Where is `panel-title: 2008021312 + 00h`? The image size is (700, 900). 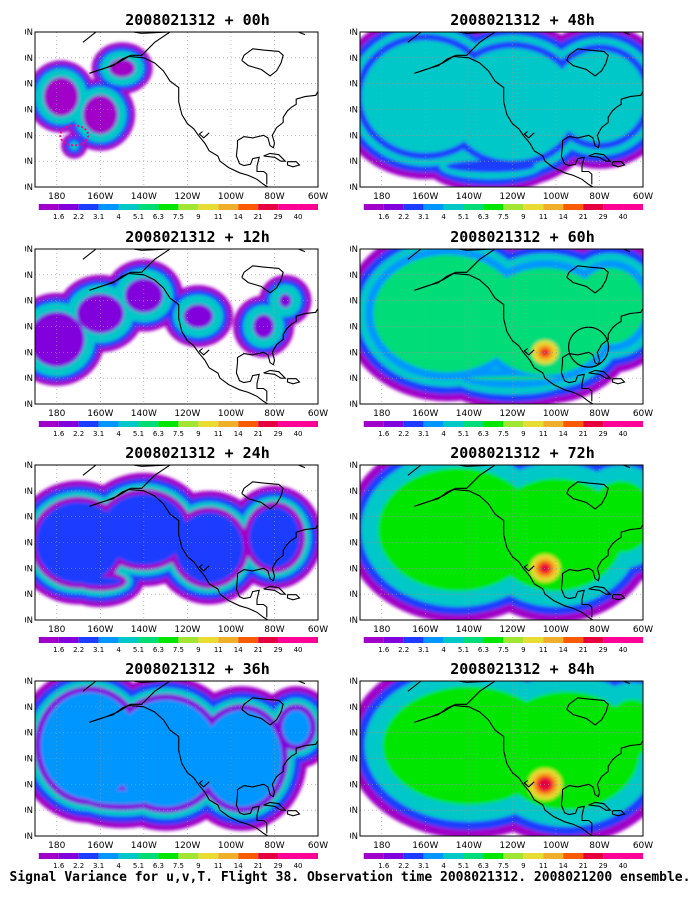
panel-title: 2008021312 + 00h is located at coordinates (197, 20).